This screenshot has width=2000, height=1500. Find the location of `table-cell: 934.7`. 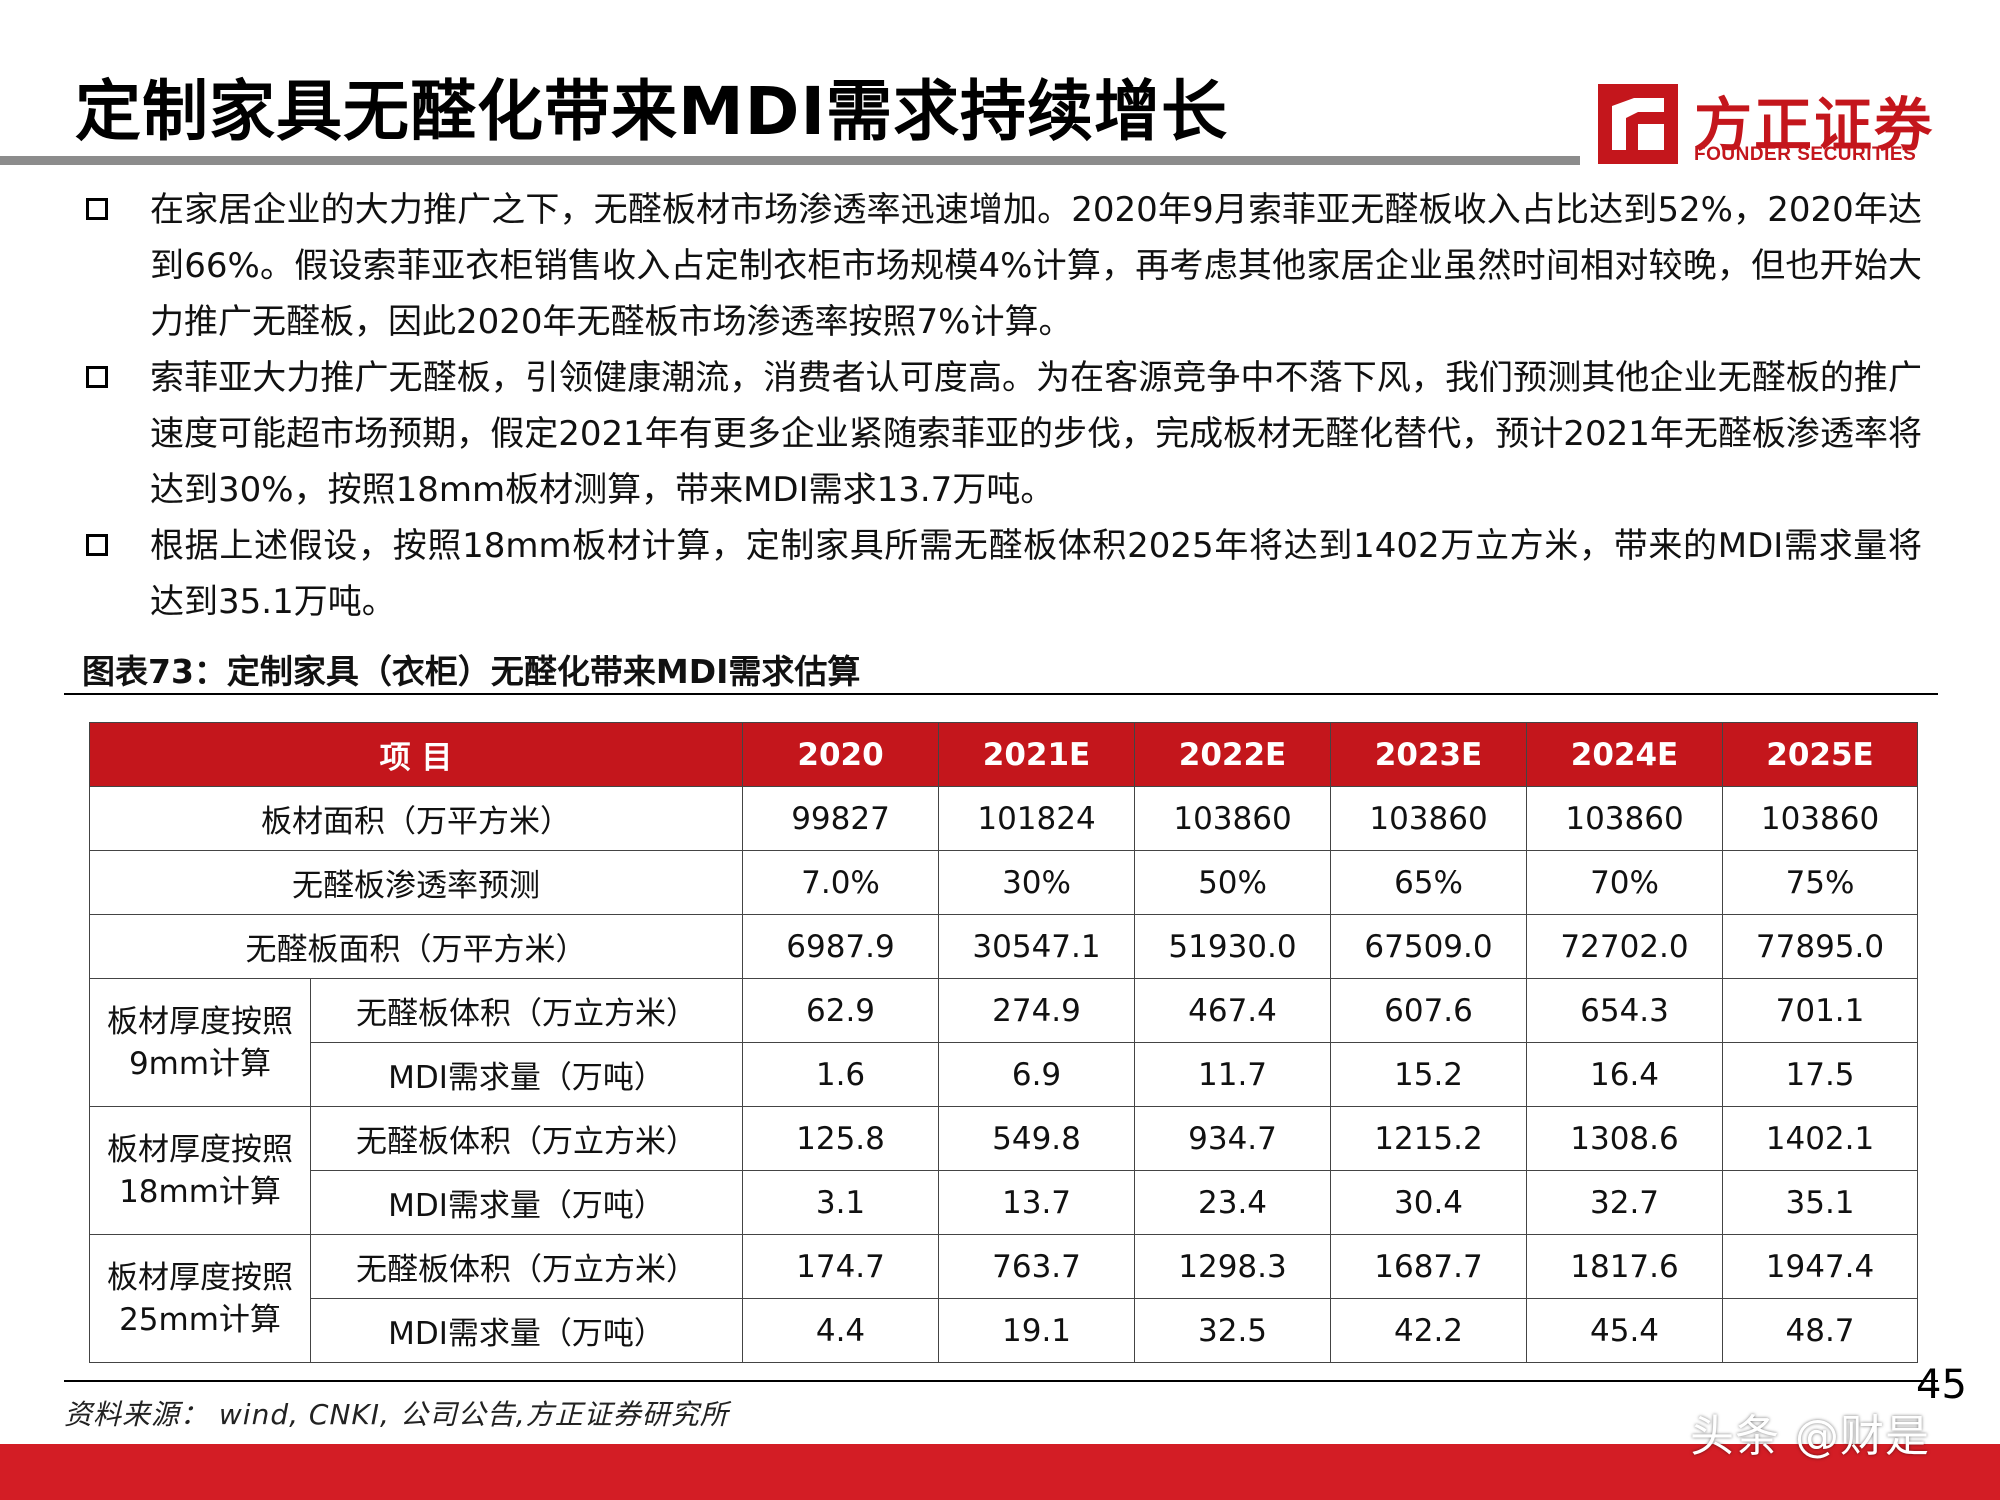

table-cell: 934.7 is located at coordinates (1233, 1138).